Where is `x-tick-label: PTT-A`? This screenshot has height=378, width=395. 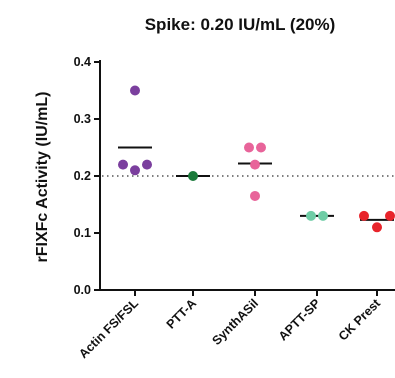
x-tick-label: PTT-A is located at coordinates (181, 313).